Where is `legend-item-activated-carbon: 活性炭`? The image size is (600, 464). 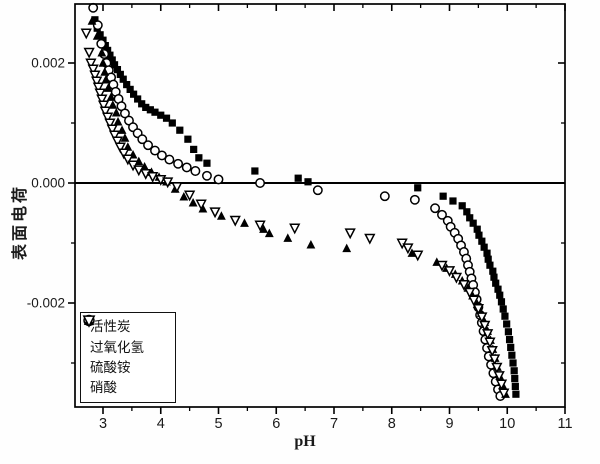 legend-item-activated-carbon: 活性炭 is located at coordinates (126, 326).